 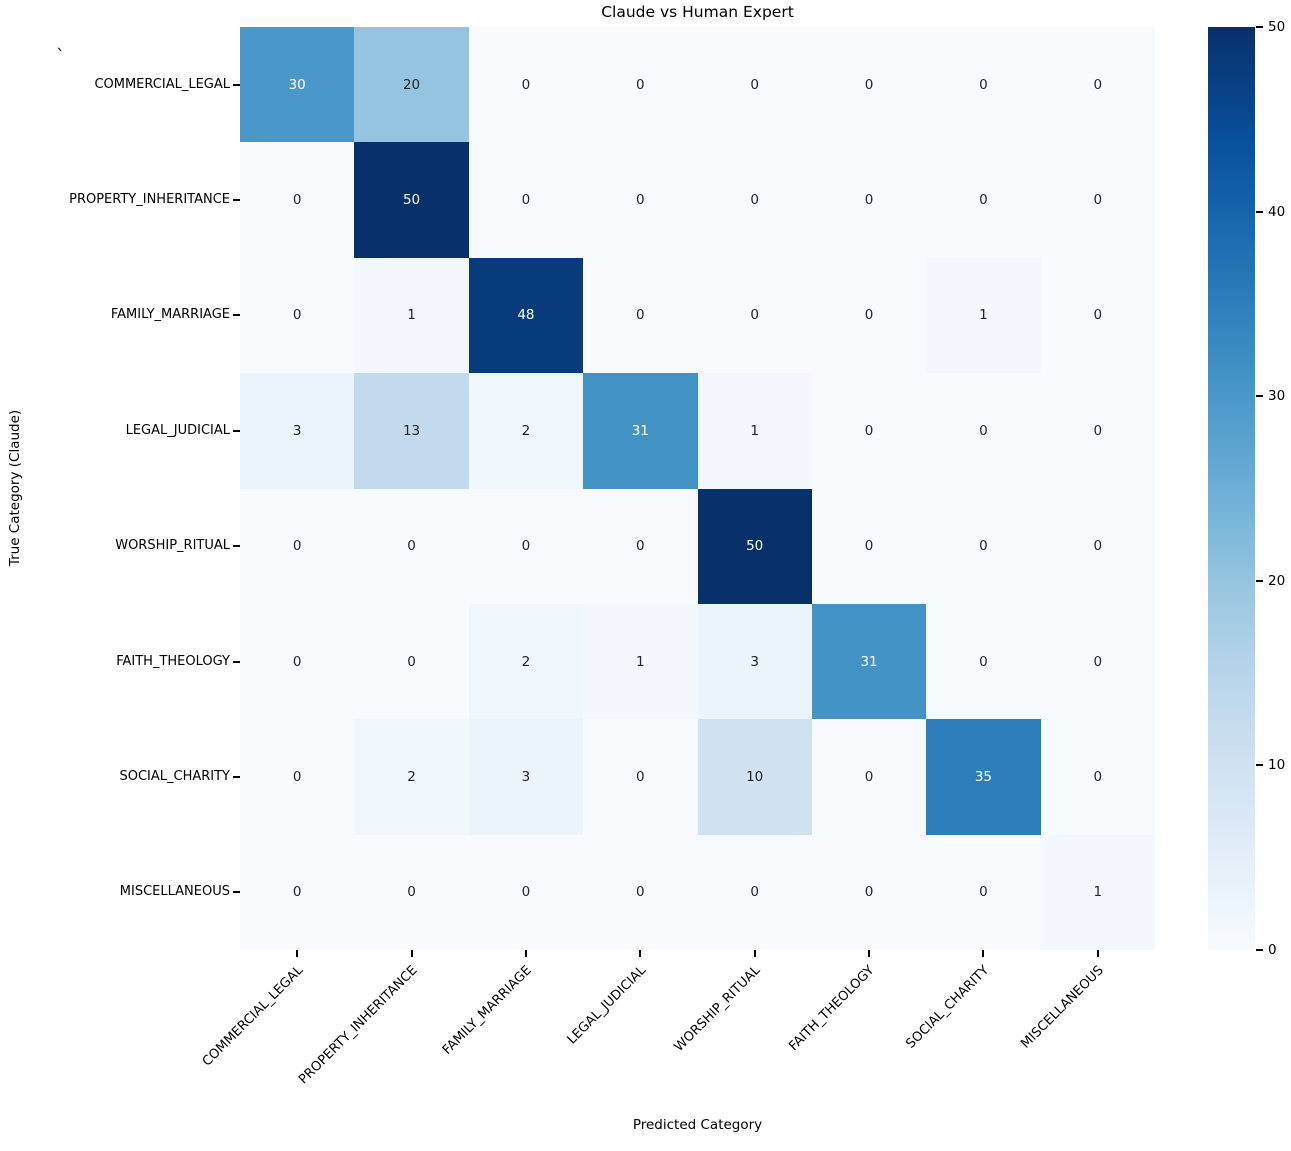 I want to click on x-tick-label: COMMERCIAL_LEGAL, so click(x=252, y=1016).